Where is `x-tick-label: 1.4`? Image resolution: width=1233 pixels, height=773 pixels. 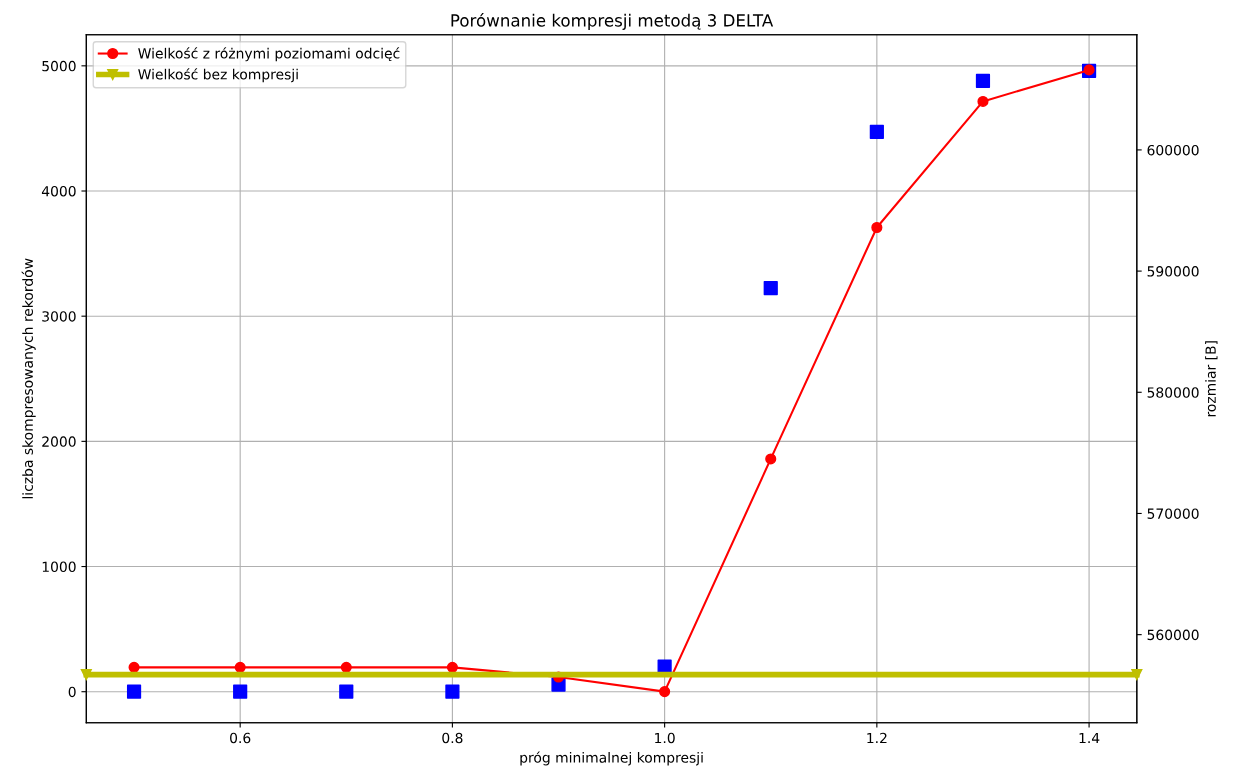
x-tick-label: 1.4 is located at coordinates (1089, 738).